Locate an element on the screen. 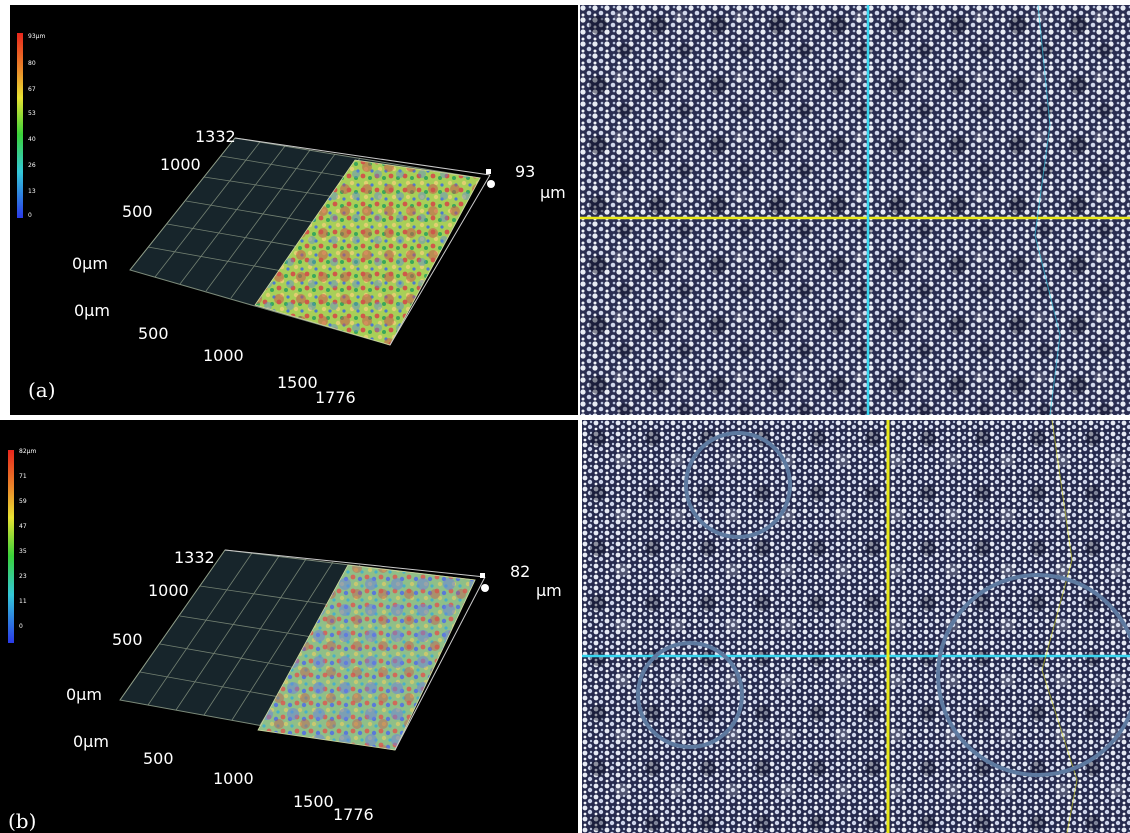  scale-tick: 13 is located at coordinates (32, 191).